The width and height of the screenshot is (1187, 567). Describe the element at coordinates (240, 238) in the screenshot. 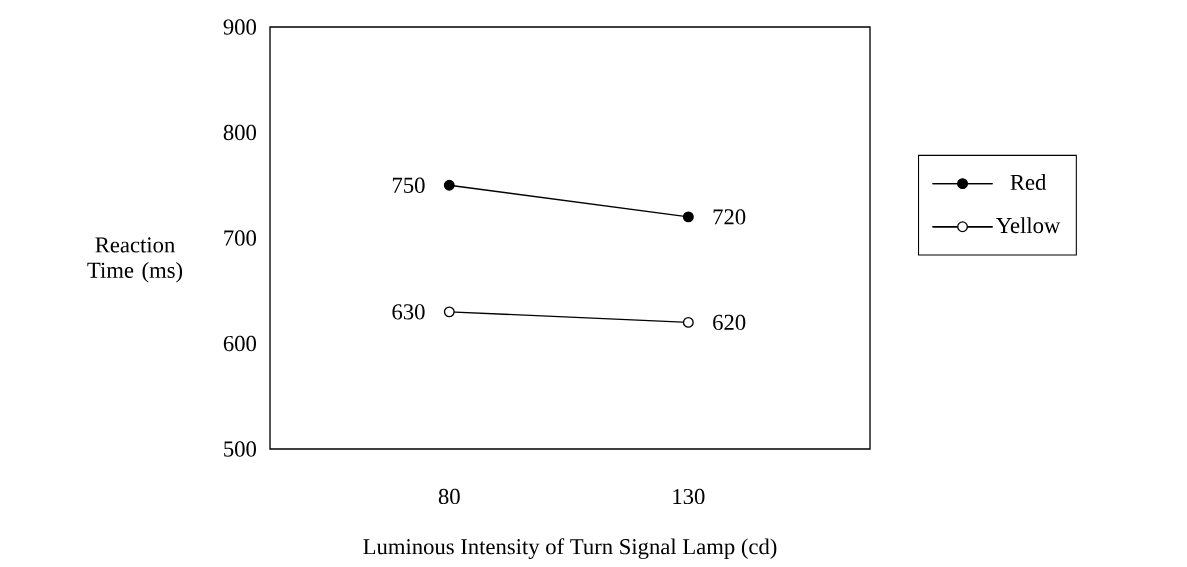

I see `y-tick-label: 700` at that location.